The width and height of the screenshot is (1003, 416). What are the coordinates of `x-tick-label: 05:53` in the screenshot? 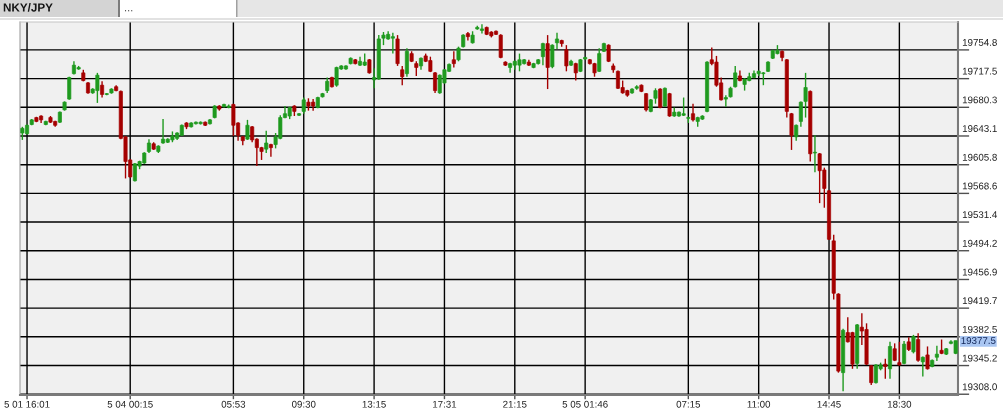 It's located at (233, 404).